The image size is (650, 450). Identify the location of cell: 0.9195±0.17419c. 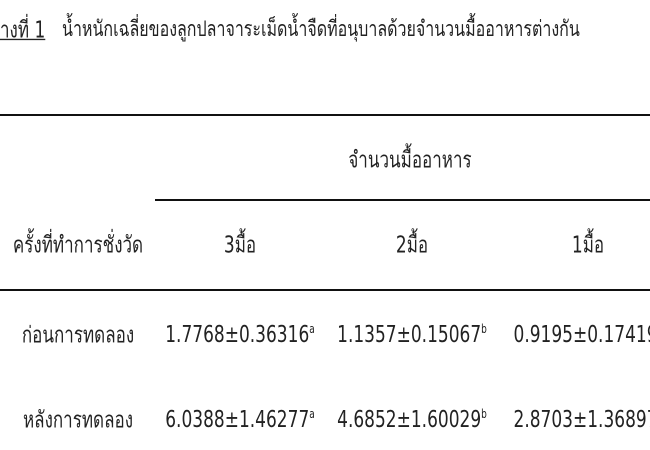
(582, 335).